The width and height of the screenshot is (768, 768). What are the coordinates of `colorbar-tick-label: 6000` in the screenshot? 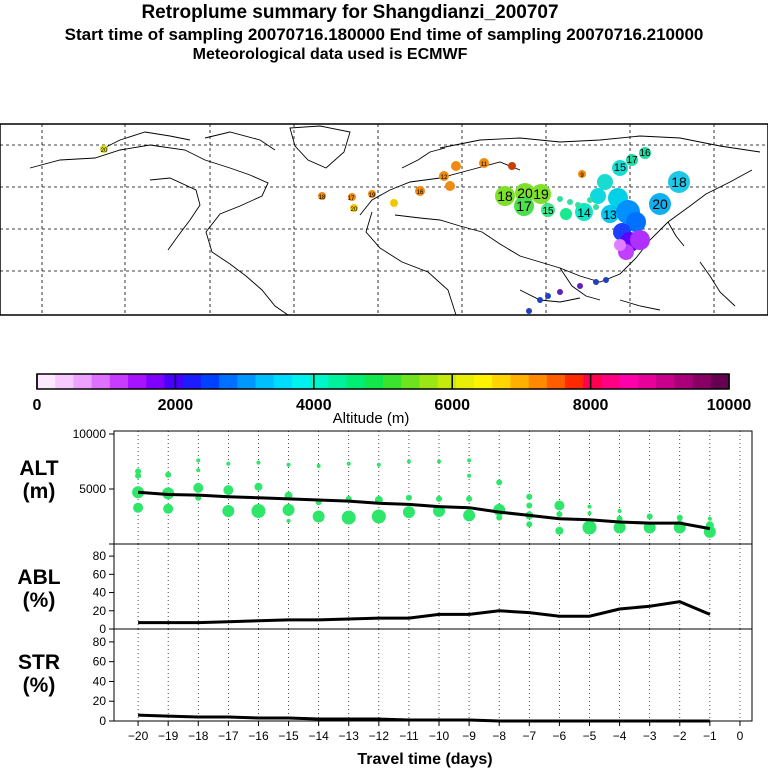 It's located at (452, 405).